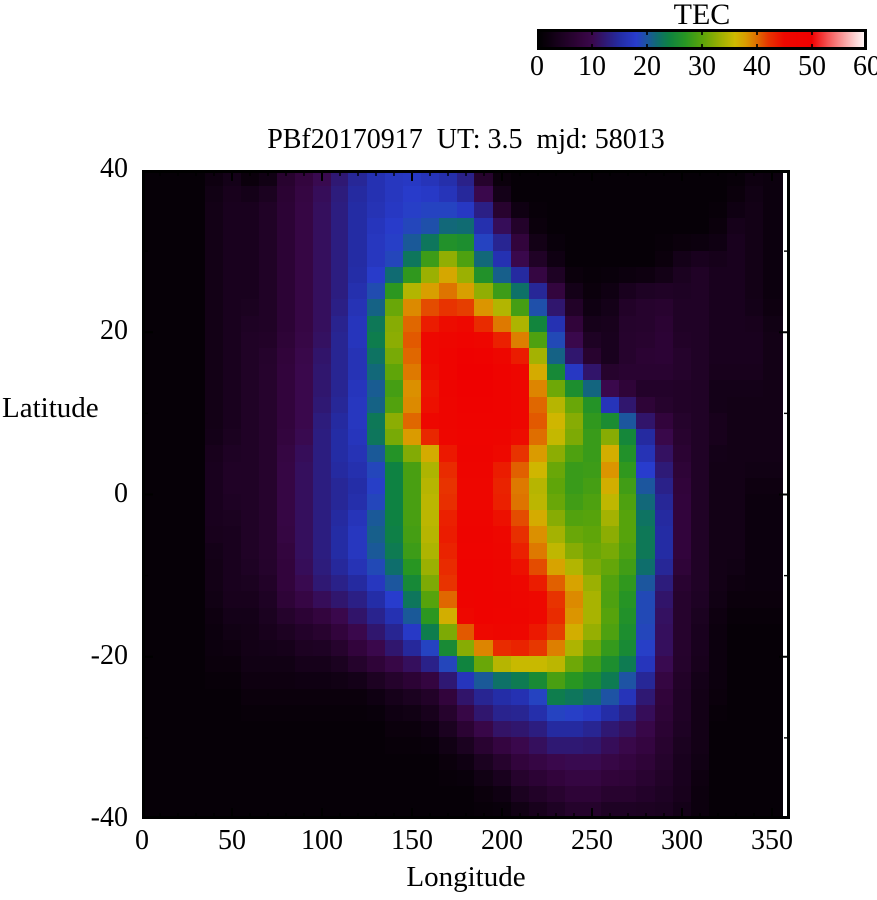 The image size is (877, 900). I want to click on y-tick-label: 40, so click(114, 168).